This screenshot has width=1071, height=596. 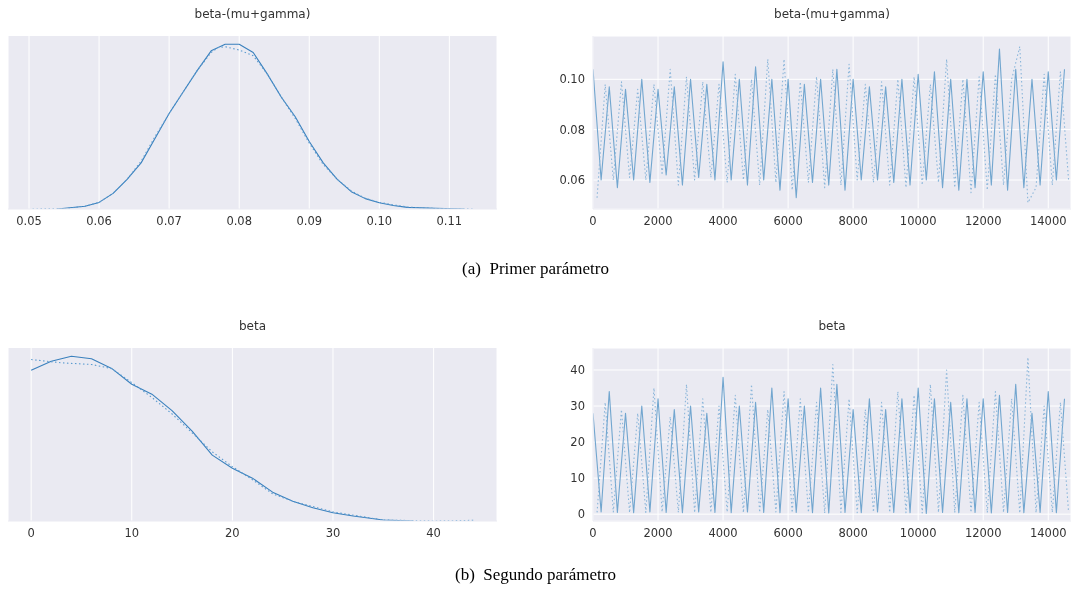 What do you see at coordinates (577, 478) in the screenshot?
I see `y-tick-label: 10` at bounding box center [577, 478].